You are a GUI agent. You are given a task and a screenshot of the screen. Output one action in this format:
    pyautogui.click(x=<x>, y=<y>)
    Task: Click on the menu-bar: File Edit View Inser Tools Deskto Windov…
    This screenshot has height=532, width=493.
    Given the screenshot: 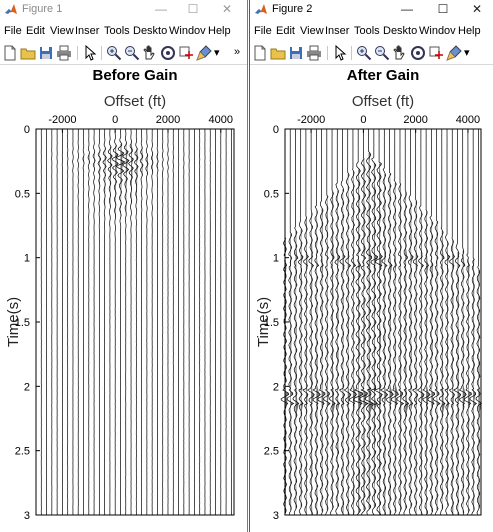 What is the action you would take?
    pyautogui.click(x=123, y=31)
    